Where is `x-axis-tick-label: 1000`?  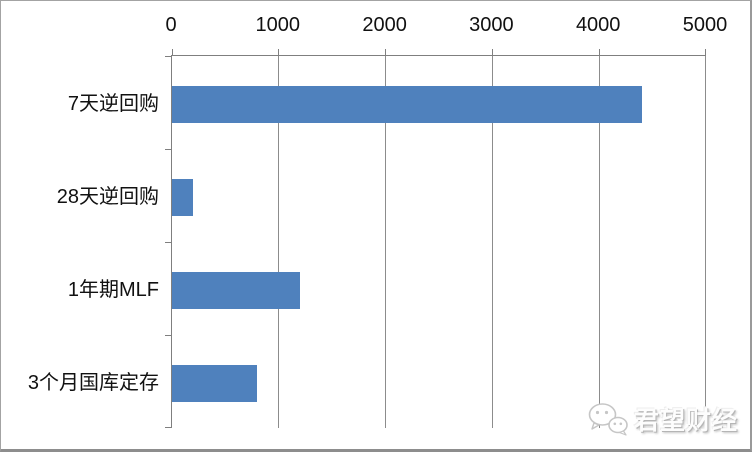
x-axis-tick-label: 1000 is located at coordinates (278, 25).